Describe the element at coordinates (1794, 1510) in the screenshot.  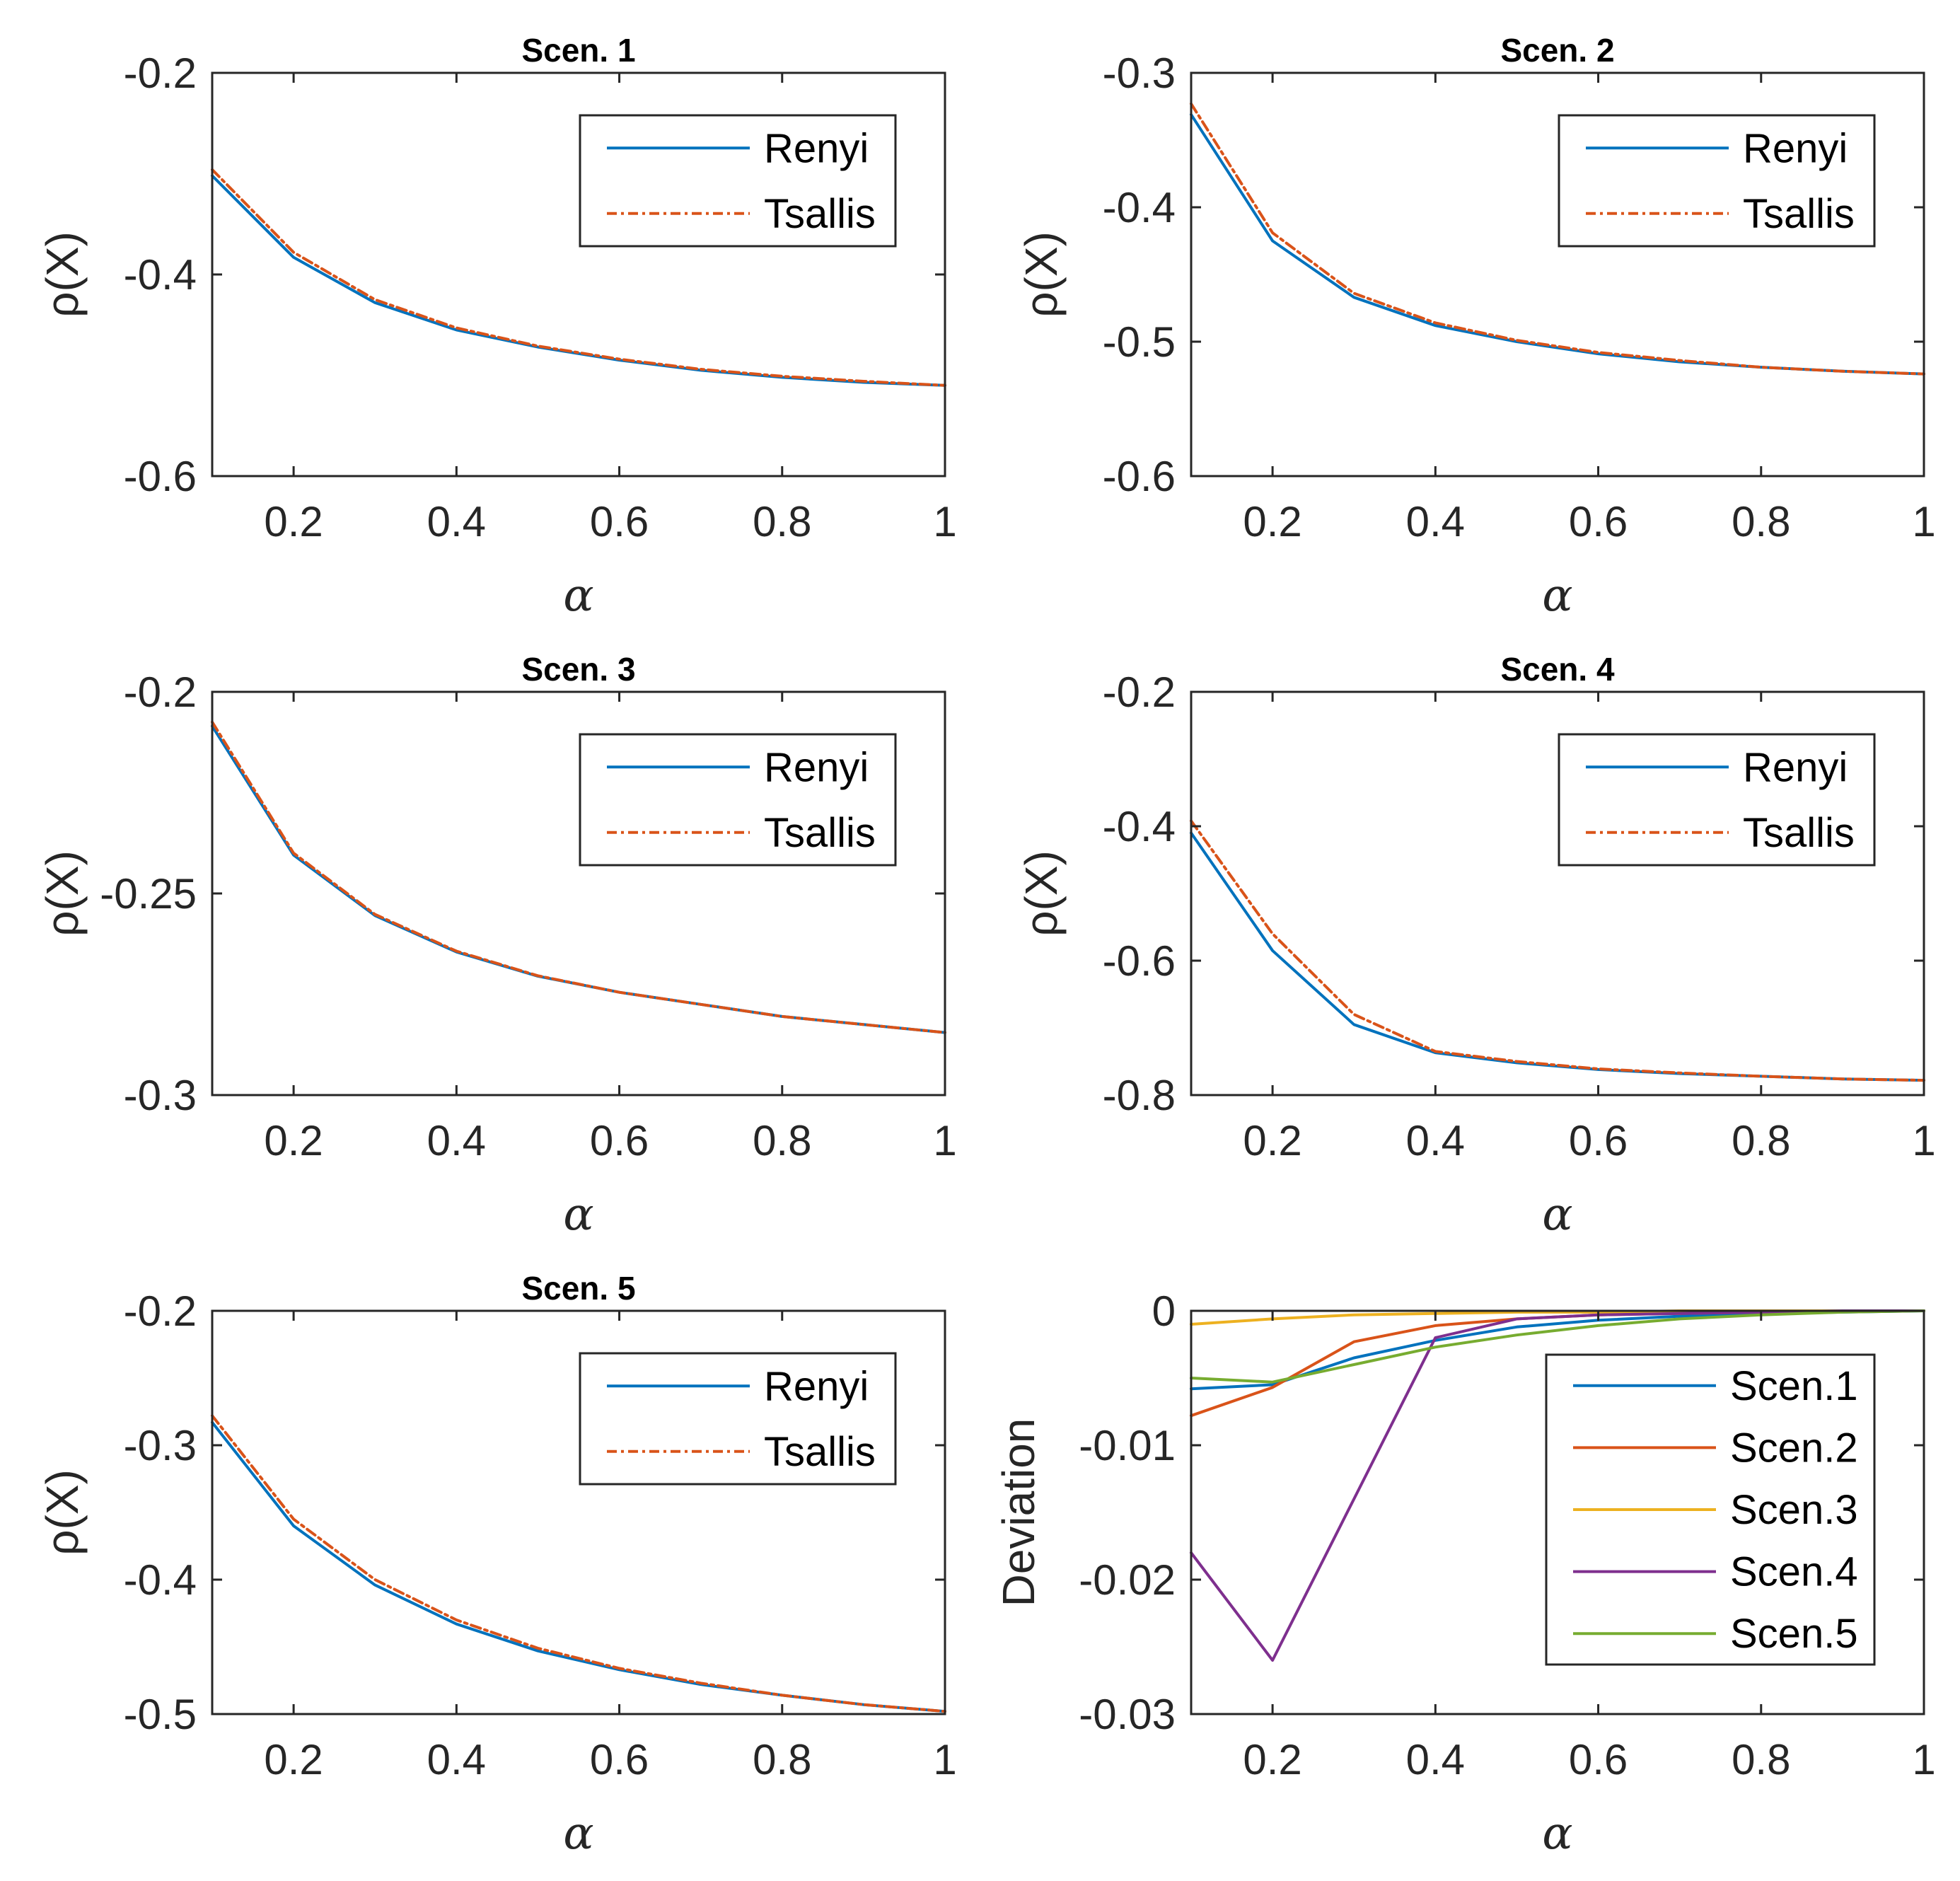
I see `legend-label: Scen.3` at that location.